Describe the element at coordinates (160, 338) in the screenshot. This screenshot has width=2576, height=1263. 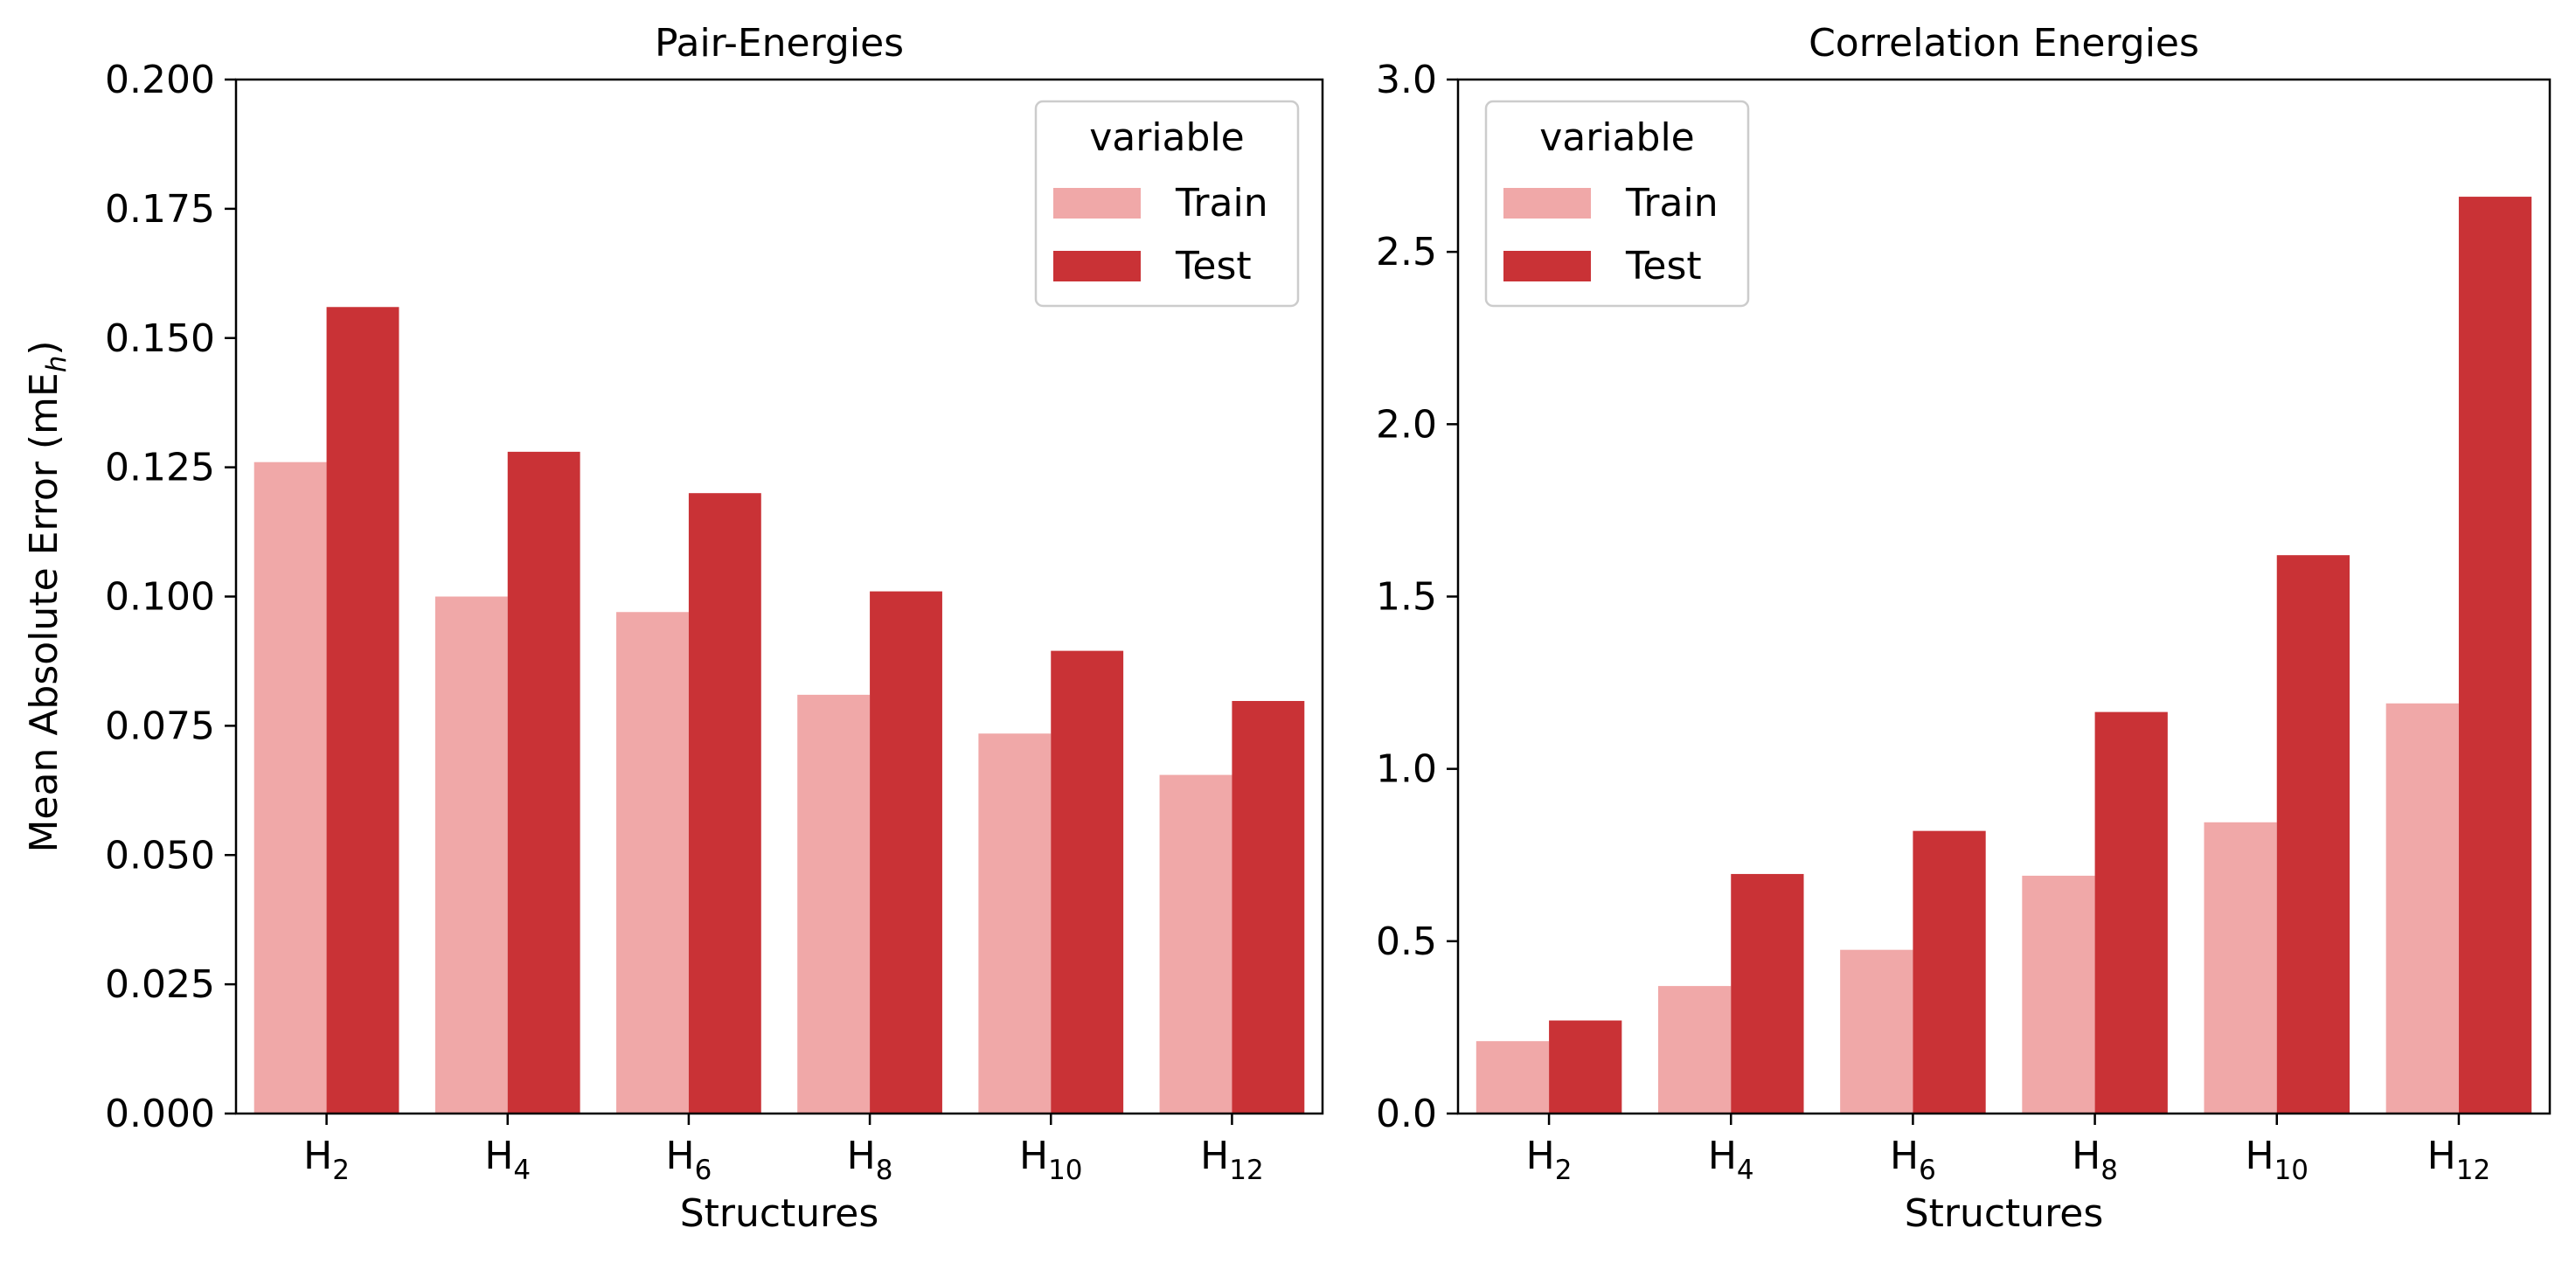
I see `y-tick-label: 0.150` at that location.